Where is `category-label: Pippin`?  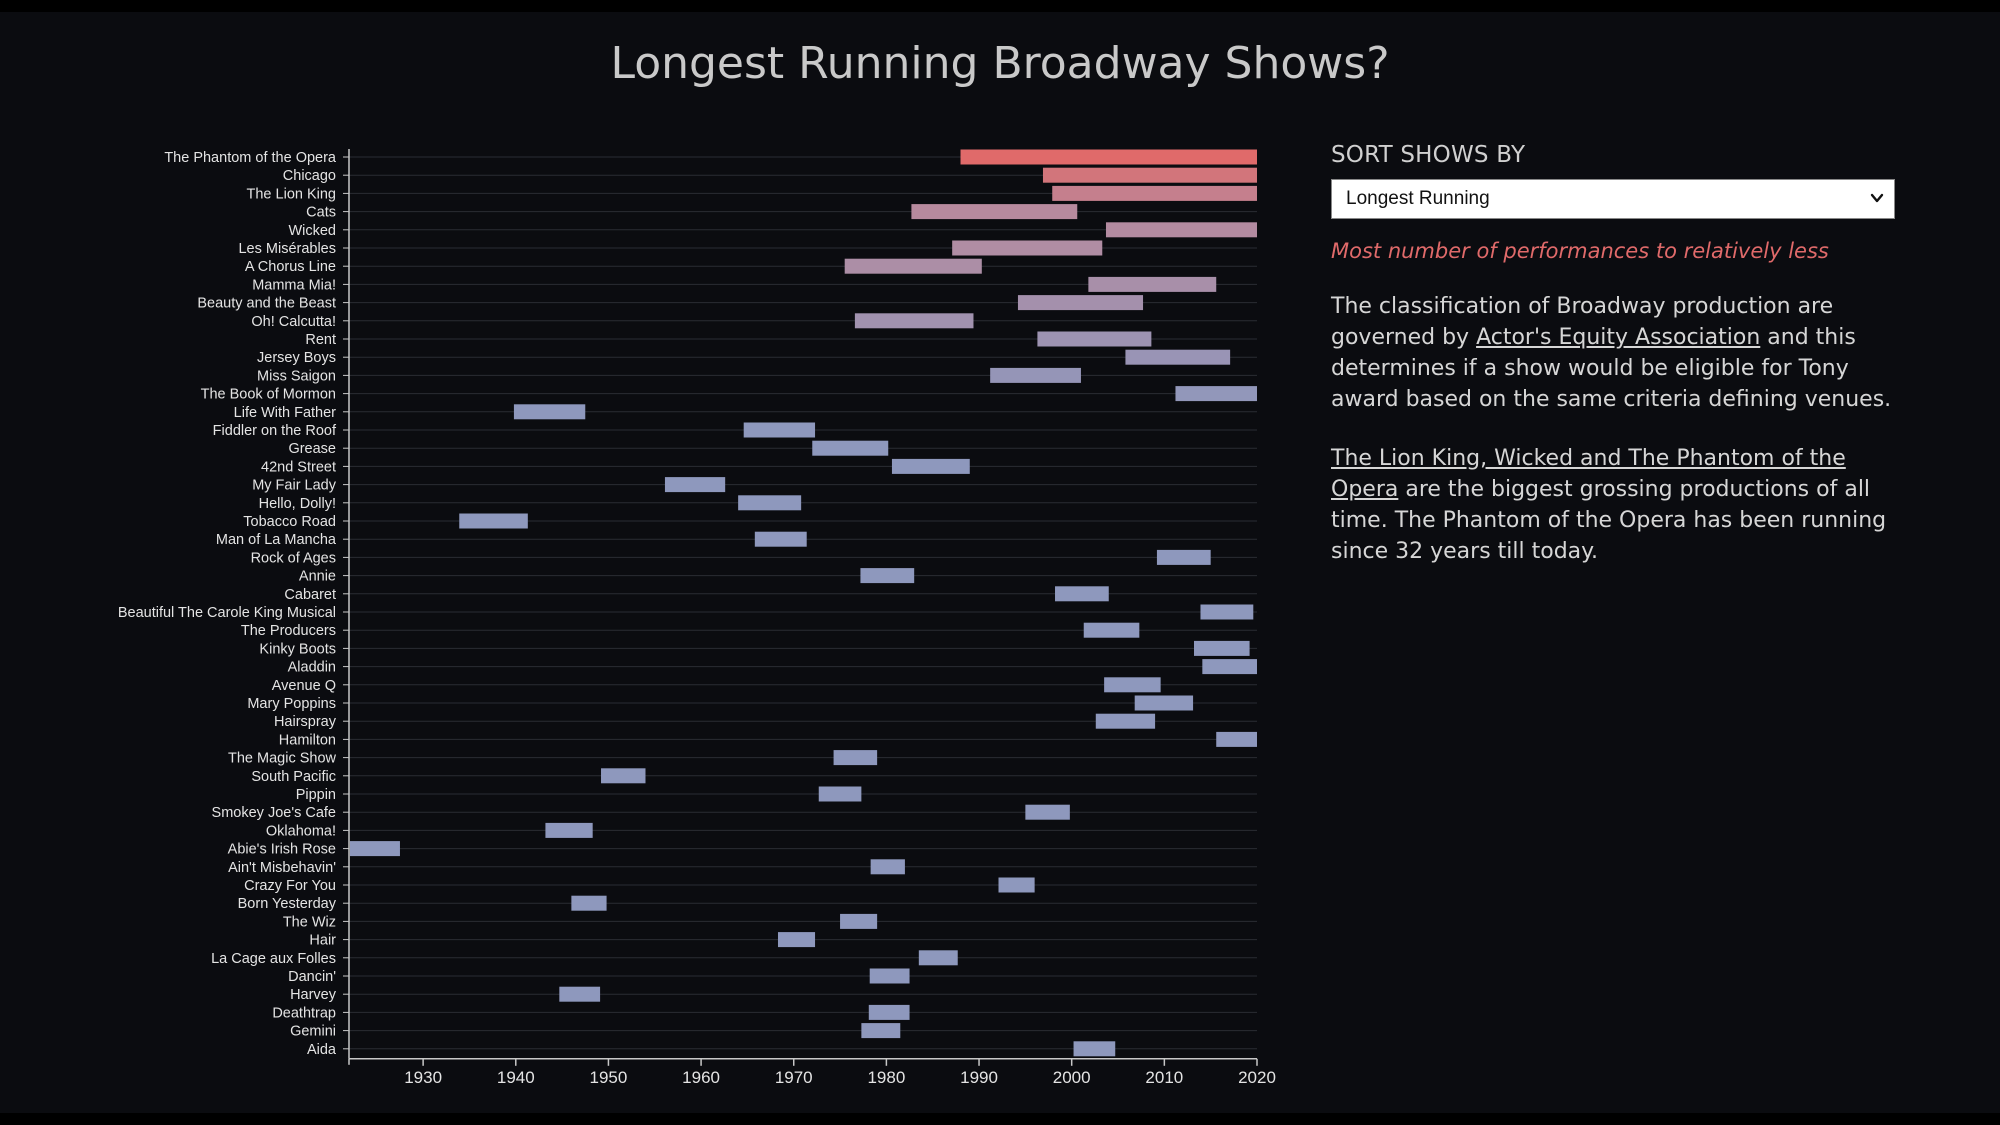
category-label: Pippin is located at coordinates (316, 795).